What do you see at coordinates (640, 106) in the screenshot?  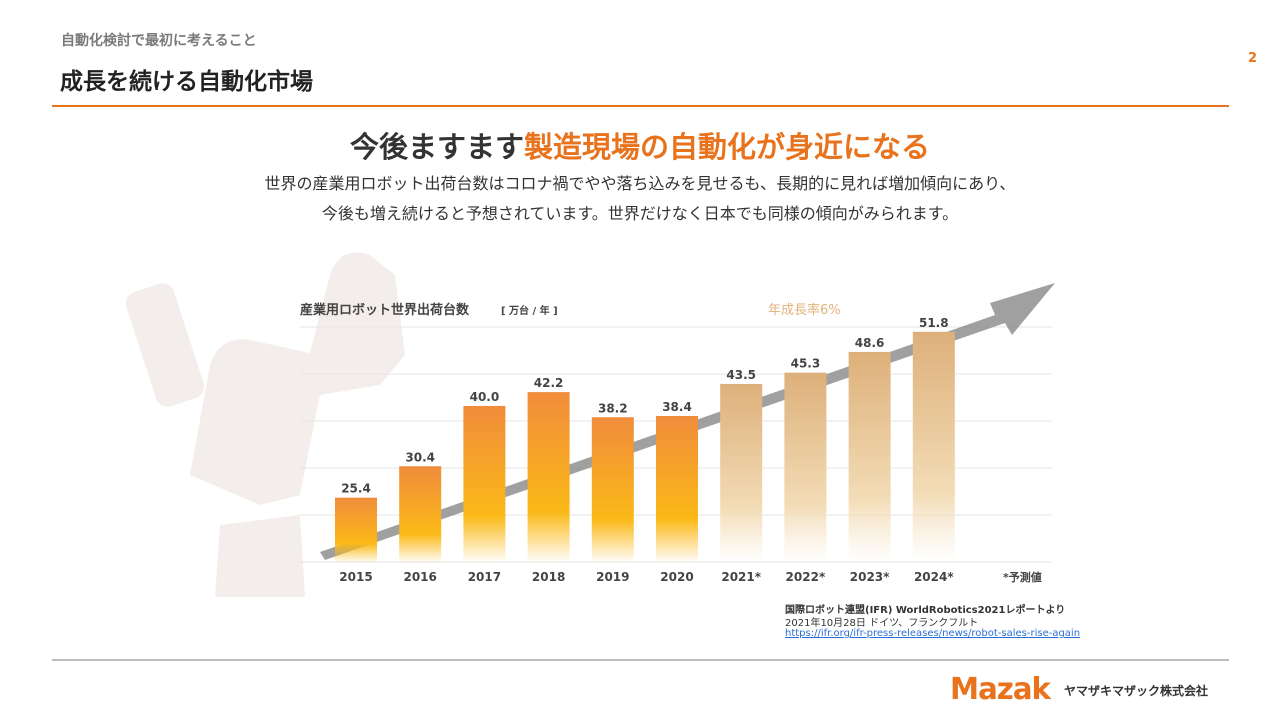 I see `header-divider` at bounding box center [640, 106].